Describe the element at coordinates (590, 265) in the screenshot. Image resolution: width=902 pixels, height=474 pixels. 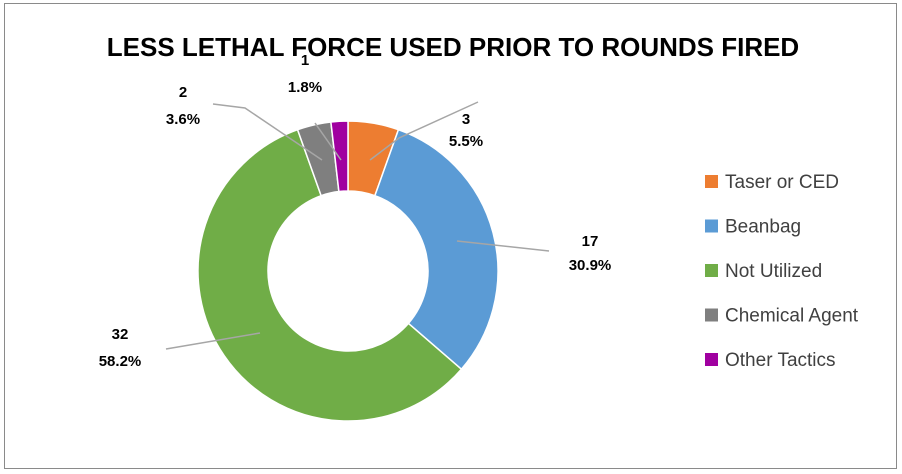
I see `percent-label-beanbag: 30.9%` at that location.